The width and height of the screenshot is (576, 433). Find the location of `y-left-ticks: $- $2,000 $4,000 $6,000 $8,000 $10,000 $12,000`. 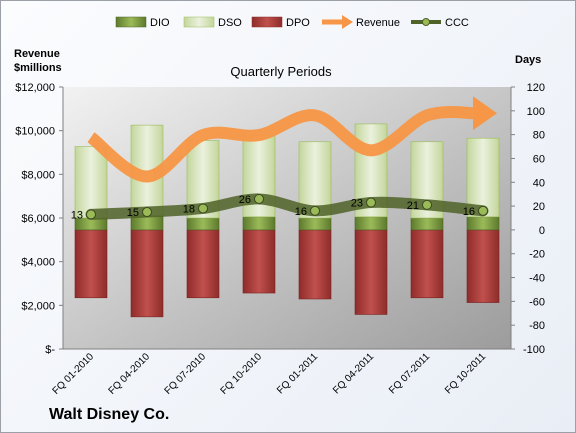

y-left-ticks: $- $2,000 $4,000 $6,000 $8,000 $10,000 $12,000 is located at coordinates (39, 219).